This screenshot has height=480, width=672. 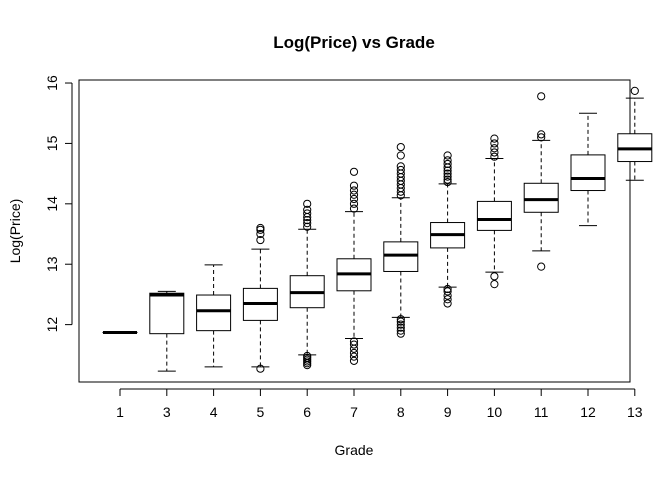 What do you see at coordinates (307, 412) in the screenshot?
I see `x-tick-label: 6` at bounding box center [307, 412].